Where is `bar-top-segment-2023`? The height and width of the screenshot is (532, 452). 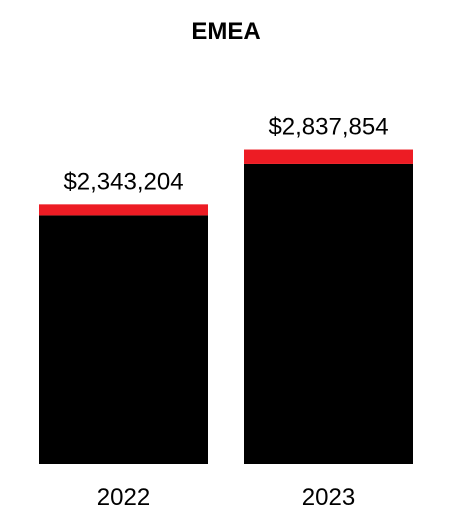
bar-top-segment-2023 is located at coordinates (328, 156).